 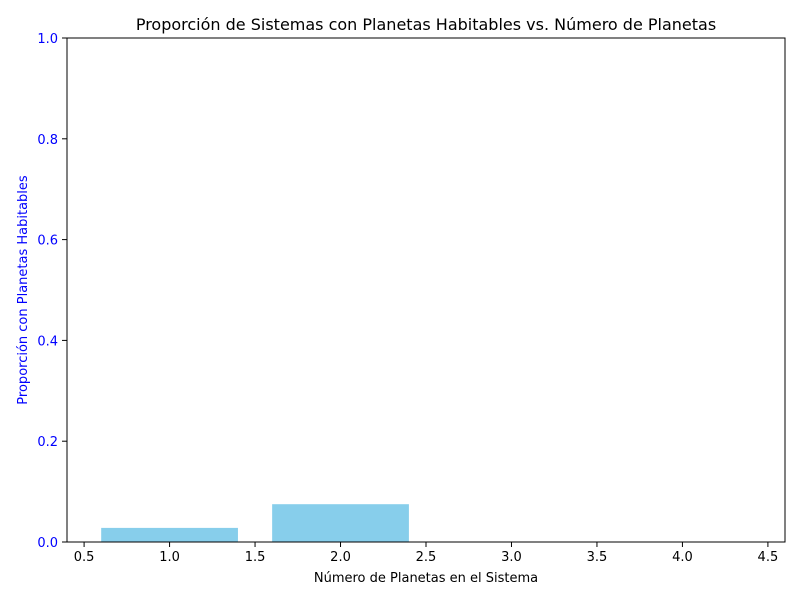 I want to click on x-tick-label: 3.0, so click(x=511, y=557).